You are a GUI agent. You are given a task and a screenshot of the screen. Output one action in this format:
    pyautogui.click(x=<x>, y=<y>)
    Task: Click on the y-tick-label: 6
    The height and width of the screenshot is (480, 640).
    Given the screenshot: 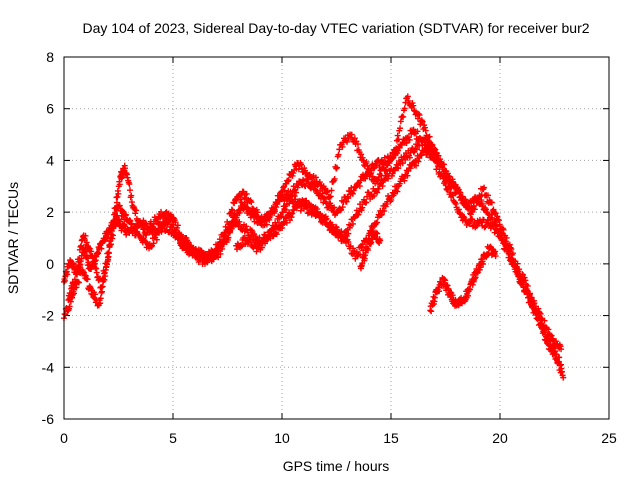 What is the action you would take?
    pyautogui.click(x=50, y=109)
    